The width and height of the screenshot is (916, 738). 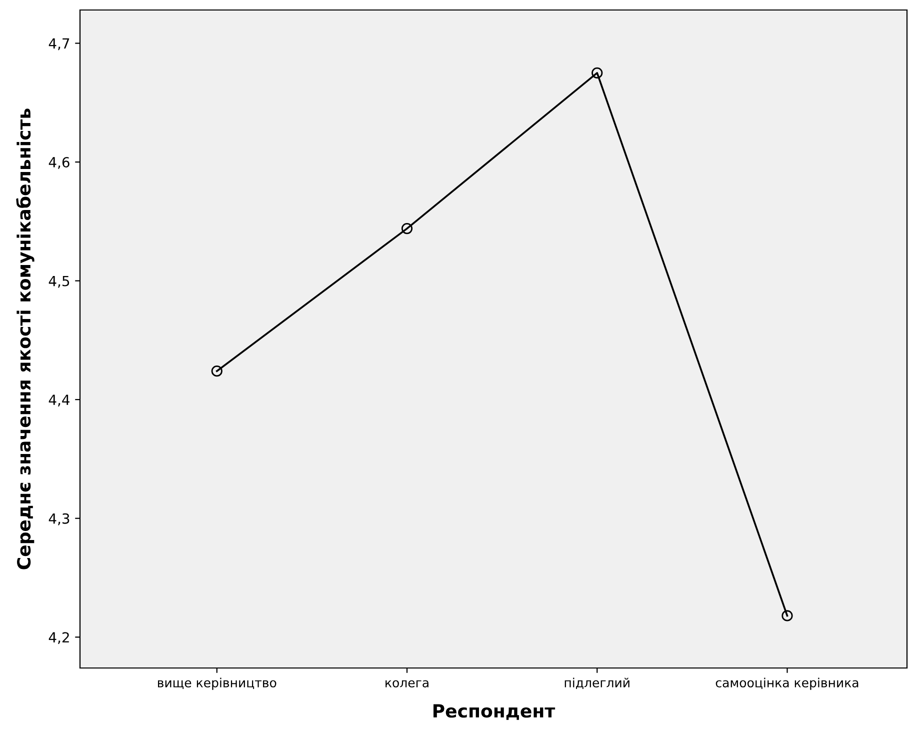 What do you see at coordinates (59, 44) in the screenshot?
I see `y-tick-label: 4,7` at bounding box center [59, 44].